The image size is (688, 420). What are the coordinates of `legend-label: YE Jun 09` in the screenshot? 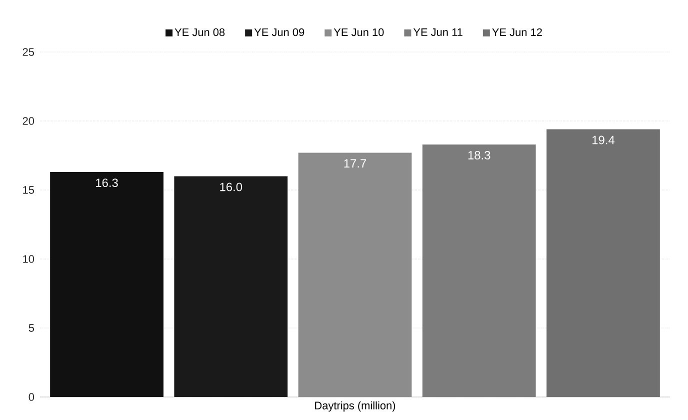 It's located at (279, 32).